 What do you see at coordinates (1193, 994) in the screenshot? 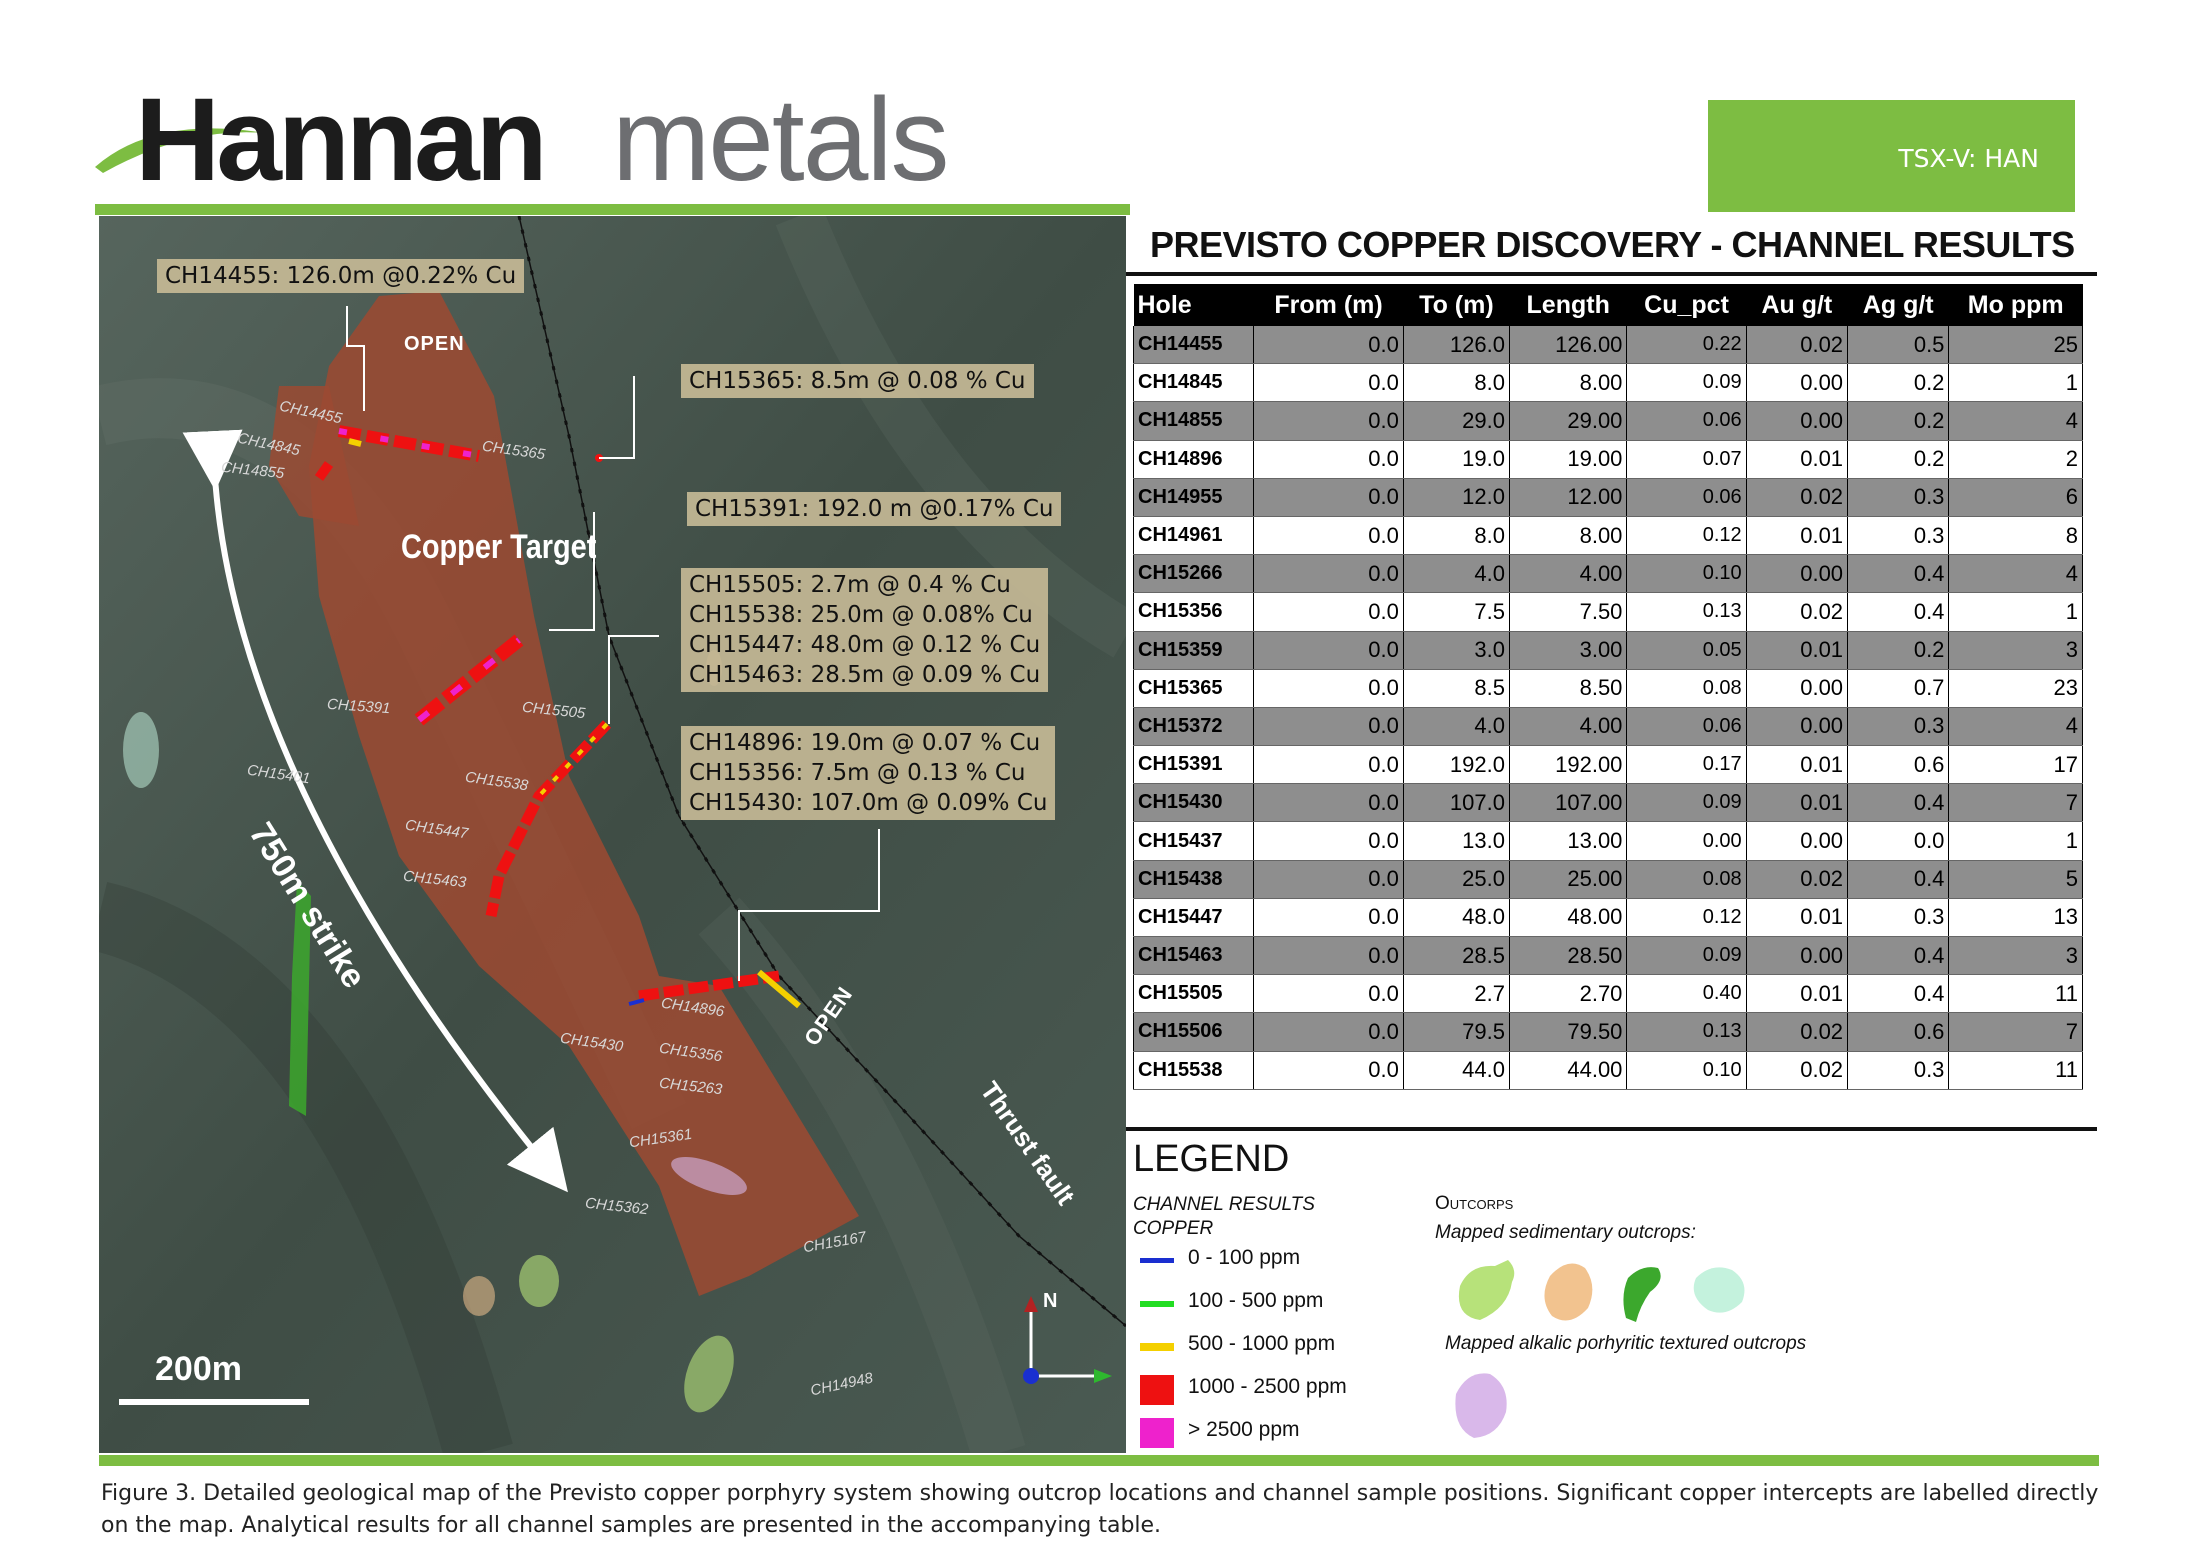
I see `hole-id-cell: CH15505` at bounding box center [1193, 994].